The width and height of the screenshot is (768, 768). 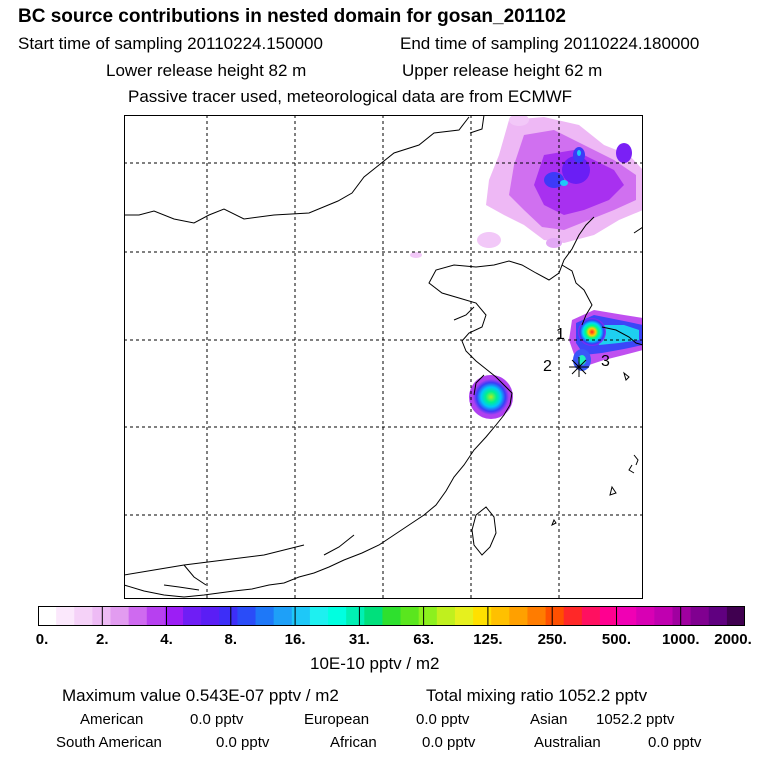 What do you see at coordinates (733, 639) in the screenshot?
I see `colorbar-tick-label: 2000.` at bounding box center [733, 639].